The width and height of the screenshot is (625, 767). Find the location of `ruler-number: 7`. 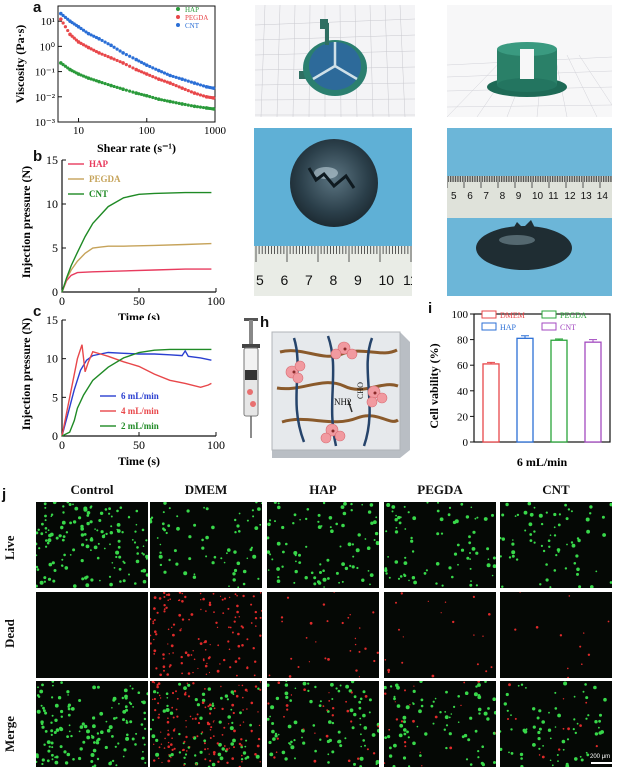

ruler-number: 7 is located at coordinates (486, 196).